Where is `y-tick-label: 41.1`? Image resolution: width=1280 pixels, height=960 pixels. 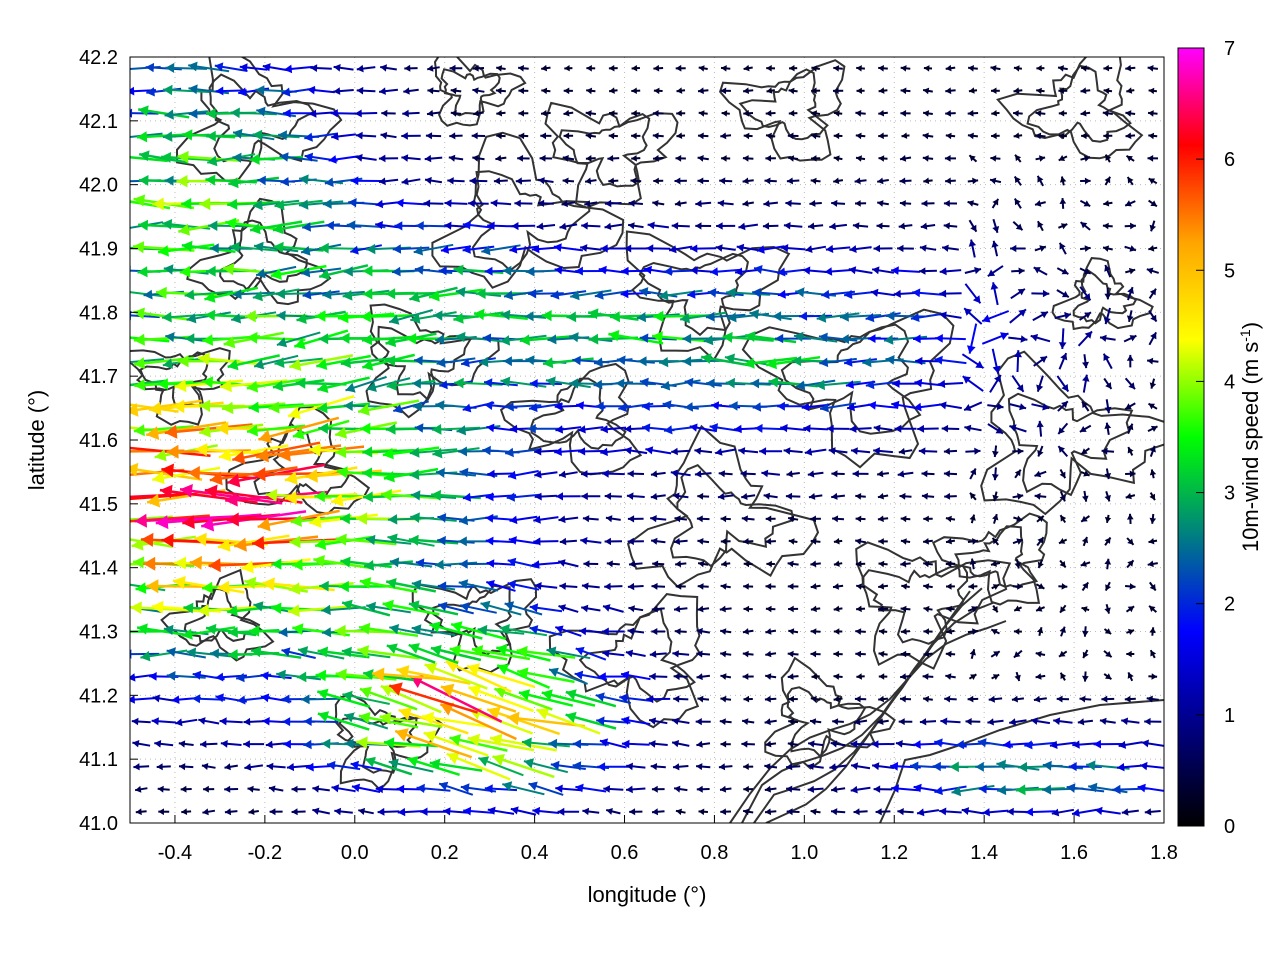 y-tick-label: 41.1 is located at coordinates (98, 760).